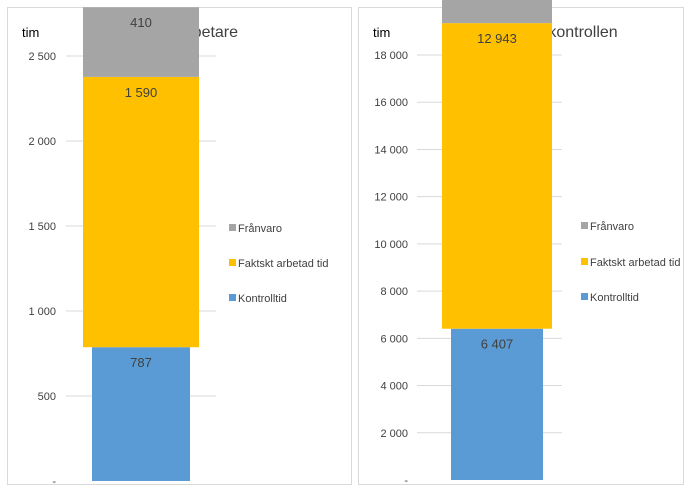 This screenshot has width=689, height=487. Describe the element at coordinates (42, 227) in the screenshot. I see `y-tick-label: 1 500` at that location.